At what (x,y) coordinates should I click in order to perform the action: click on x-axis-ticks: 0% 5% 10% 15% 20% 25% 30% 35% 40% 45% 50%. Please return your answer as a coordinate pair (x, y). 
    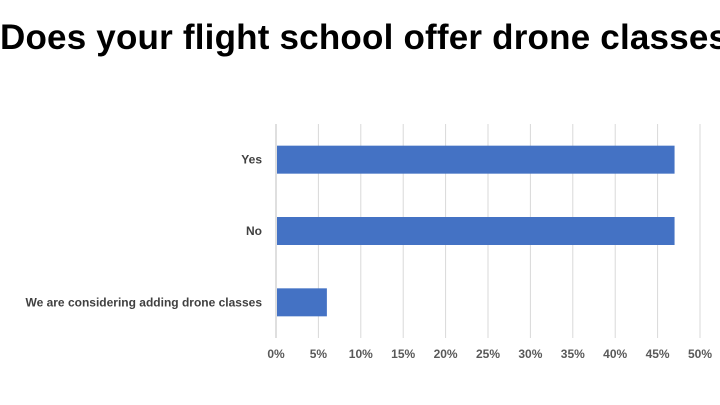
    Looking at the image, I should click on (489, 354).